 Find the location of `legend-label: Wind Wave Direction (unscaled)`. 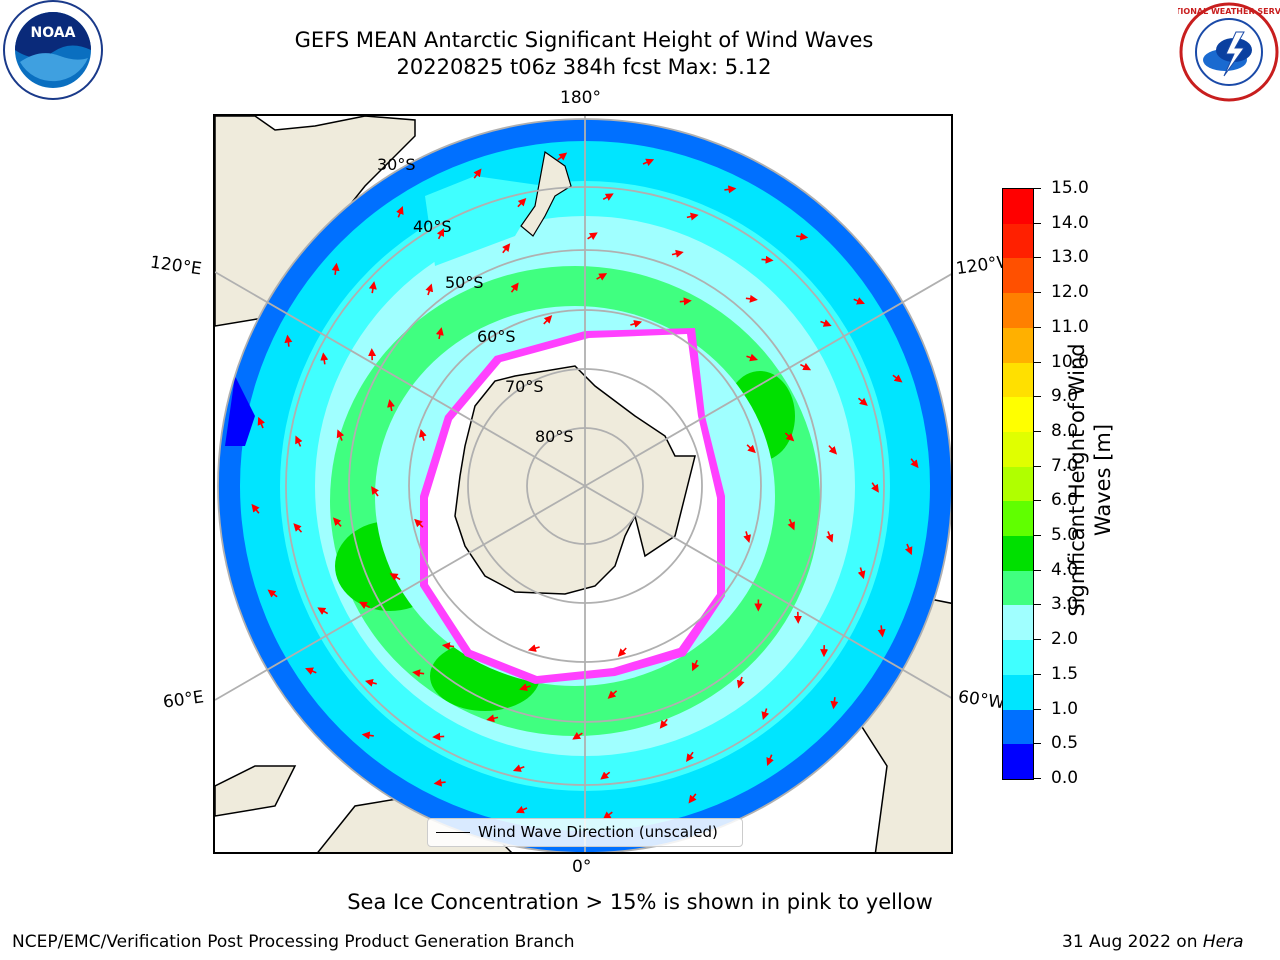

legend-label: Wind Wave Direction (unscaled) is located at coordinates (598, 832).